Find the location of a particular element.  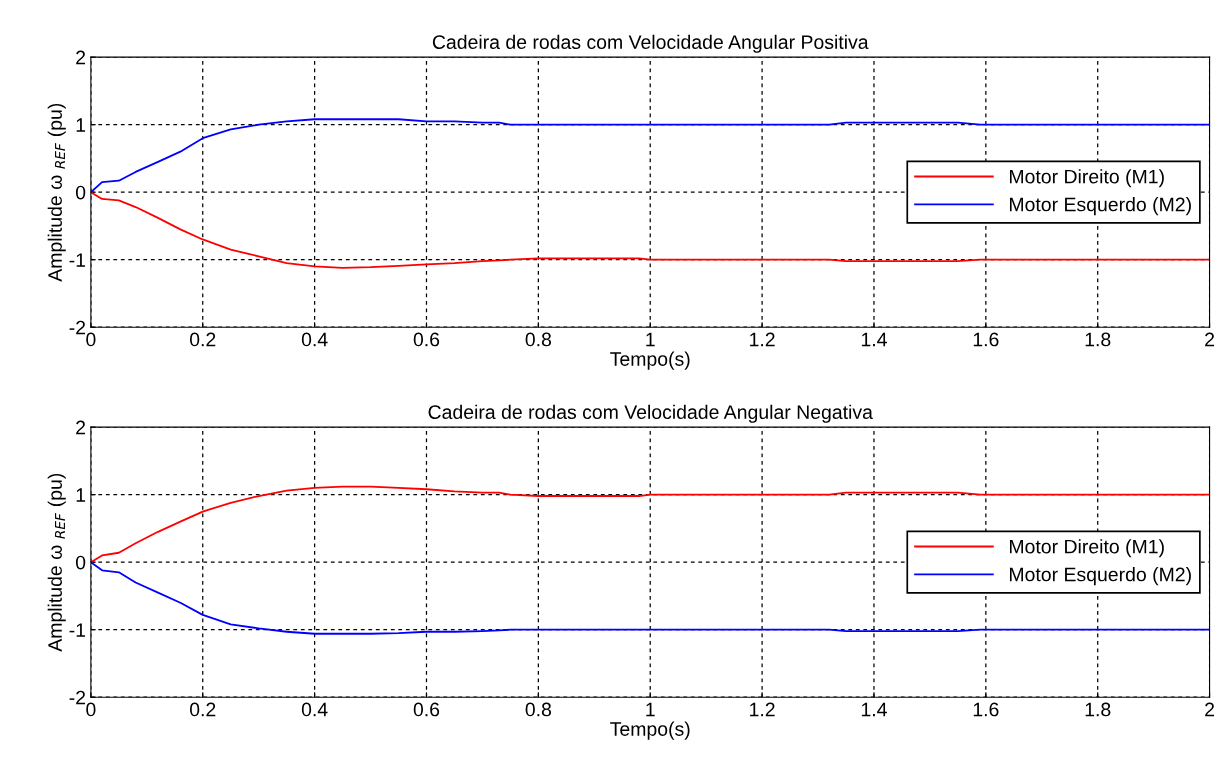

chart-title: Cadeira de rodas com Velocidade Angular Positiva is located at coordinates (650, 43).